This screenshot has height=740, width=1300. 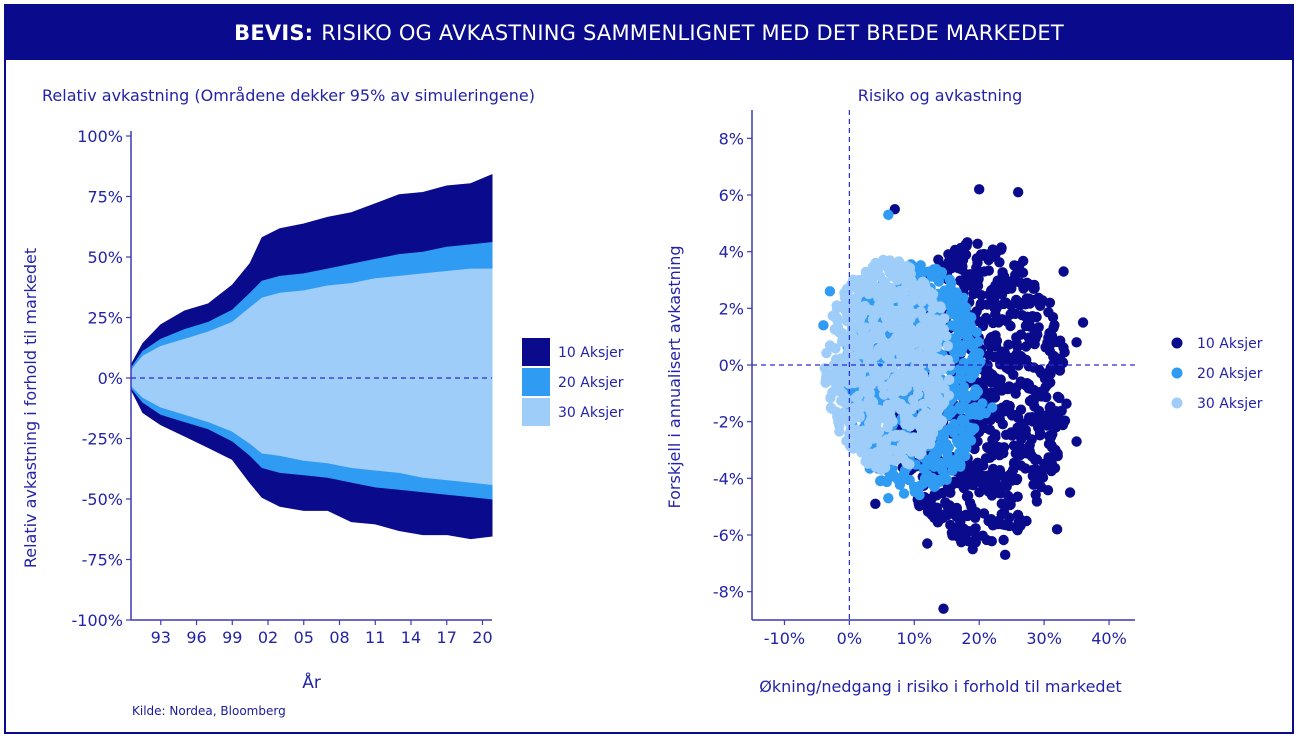 What do you see at coordinates (728, 592) in the screenshot?
I see `y-tick-label: -8%` at bounding box center [728, 592].